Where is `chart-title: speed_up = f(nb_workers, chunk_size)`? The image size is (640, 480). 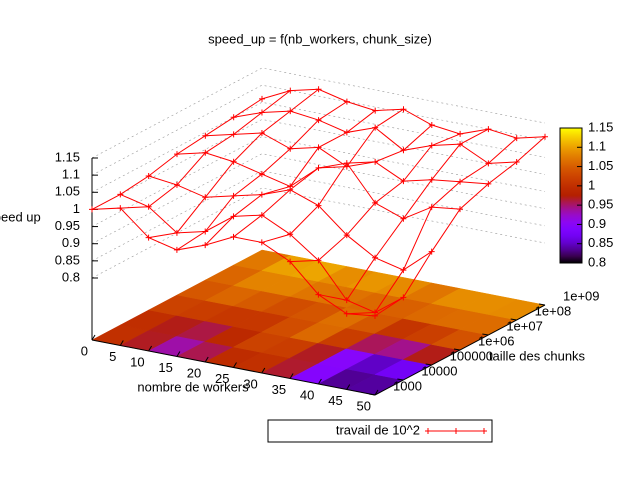
chart-title: speed_up = f(nb_workers, chunk_size) is located at coordinates (320, 38).